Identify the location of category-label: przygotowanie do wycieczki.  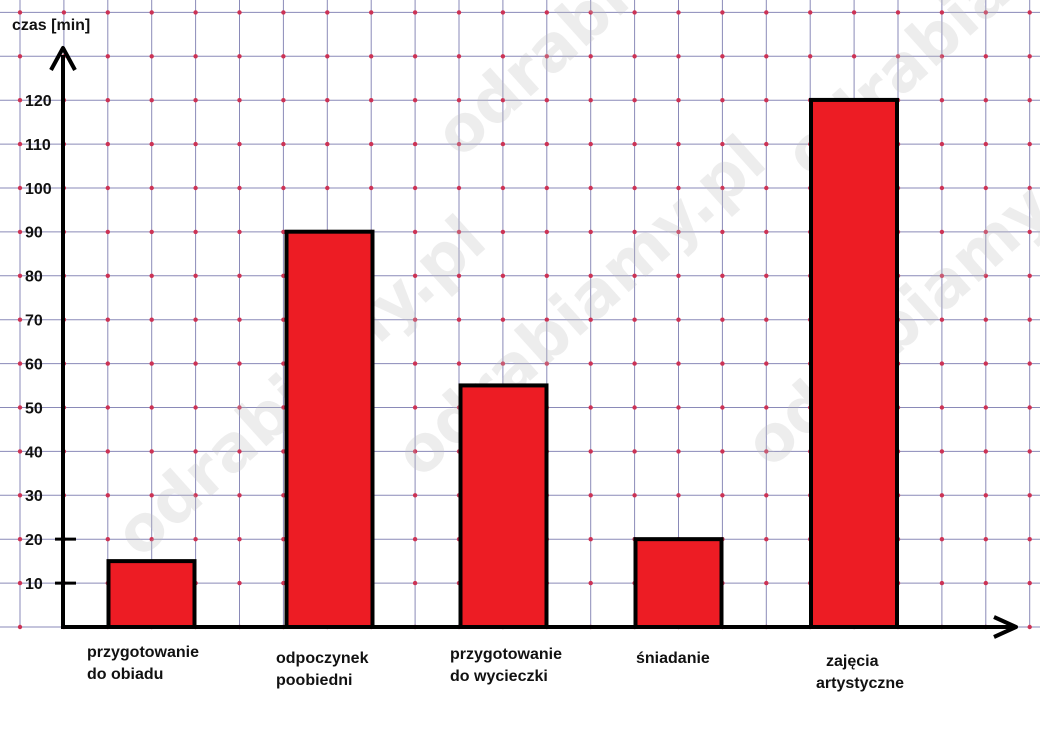
(506, 665).